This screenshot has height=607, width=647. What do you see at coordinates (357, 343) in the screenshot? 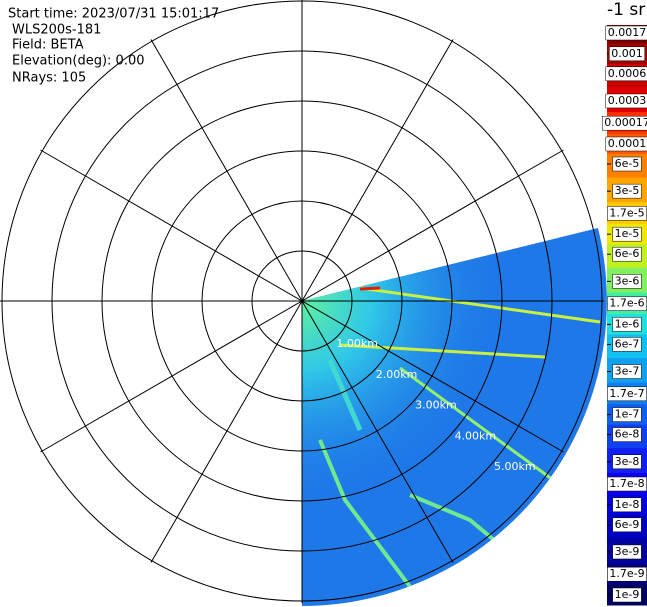
I see `range-label: 1.00km` at bounding box center [357, 343].